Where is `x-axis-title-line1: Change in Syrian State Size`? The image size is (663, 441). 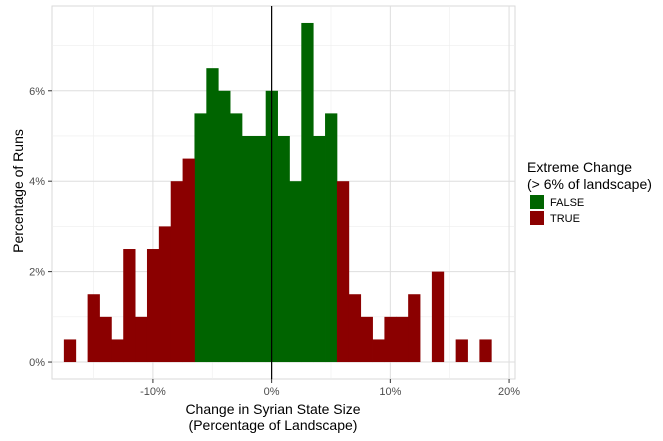
x-axis-title-line1: Change in Syrian State Size is located at coordinates (272, 409).